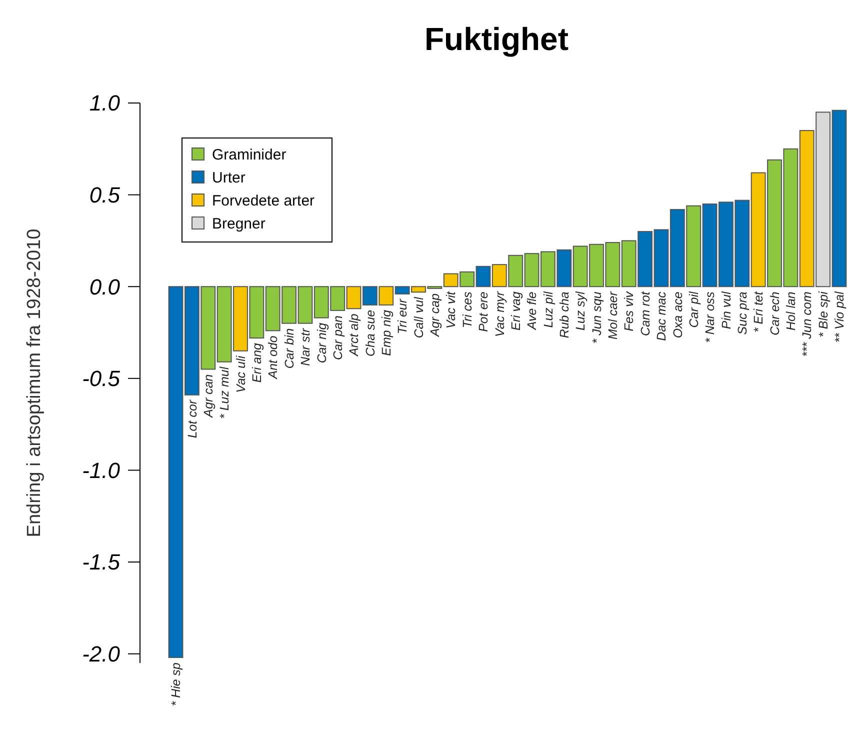 This screenshot has width=863, height=729. I want to click on x-tick-label: * Ble spi, so click(823, 314).